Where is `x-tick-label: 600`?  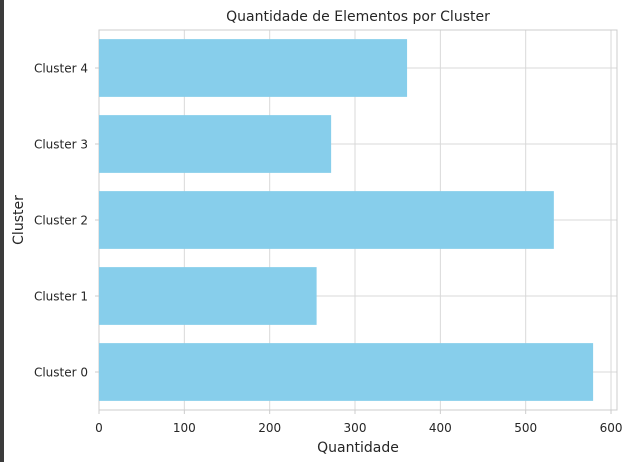
x-tick-label: 600 is located at coordinates (611, 428).